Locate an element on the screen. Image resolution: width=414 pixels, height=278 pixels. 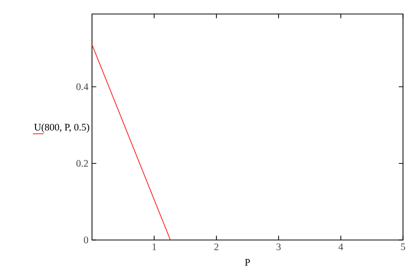
y-tick-label: 0 is located at coordinates (86, 240).